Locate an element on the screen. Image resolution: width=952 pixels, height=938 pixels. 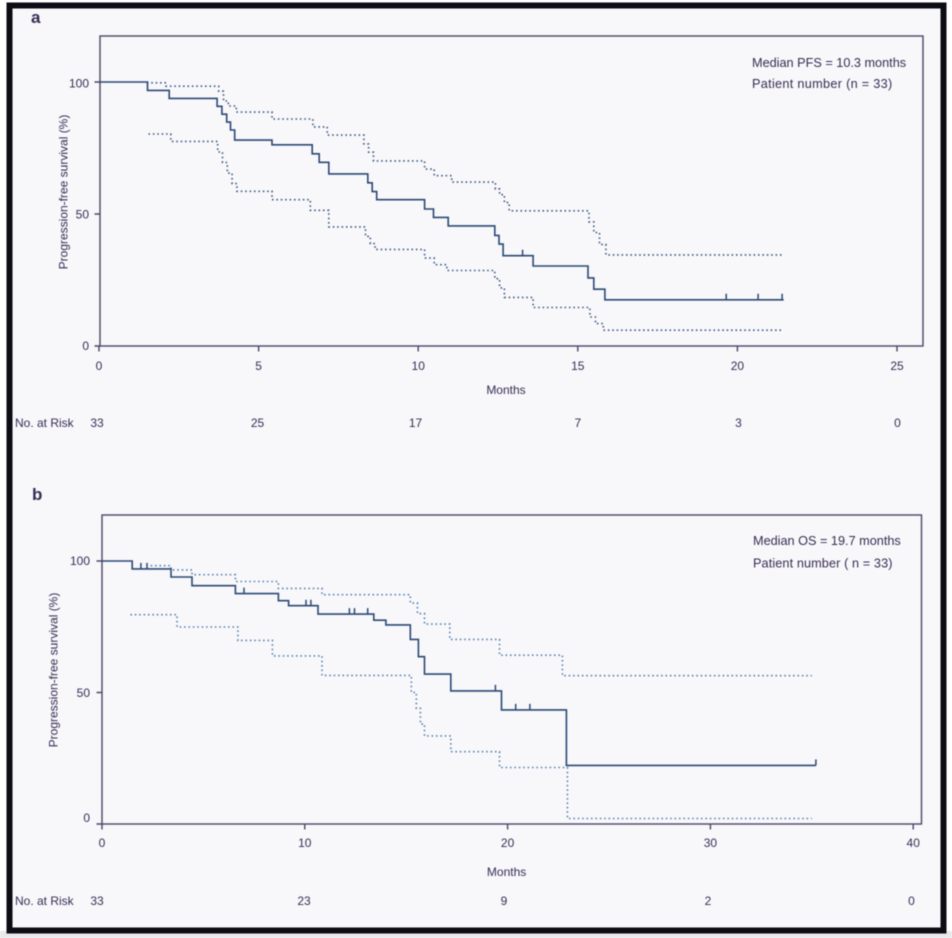
svg-text: b is located at coordinates (37, 494).